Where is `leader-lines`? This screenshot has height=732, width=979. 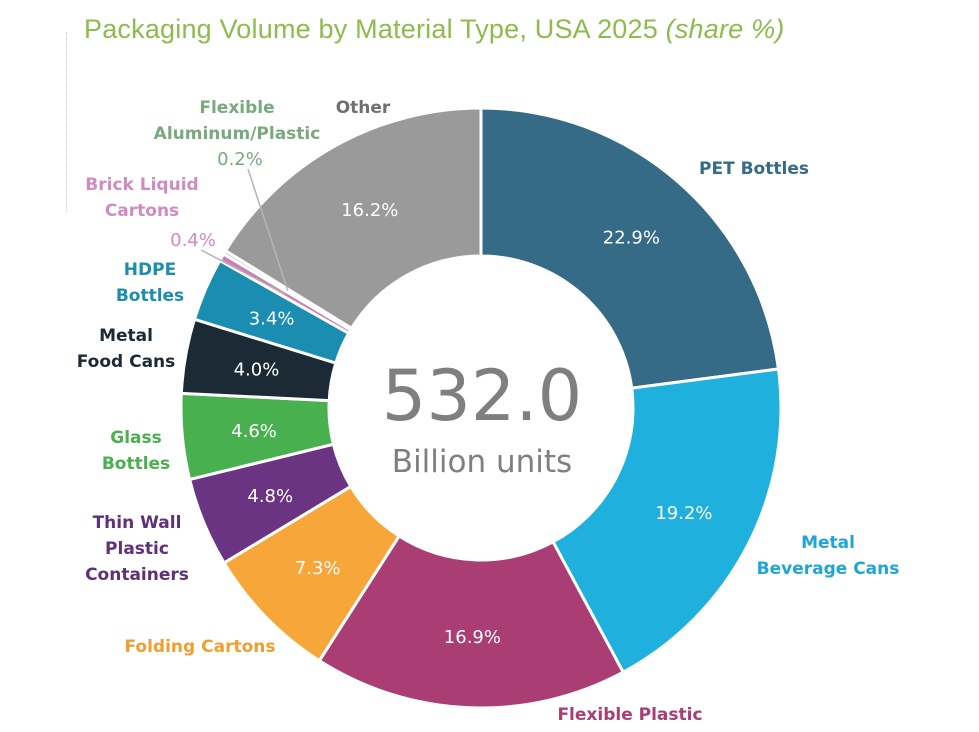 leader-lines is located at coordinates (244, 232).